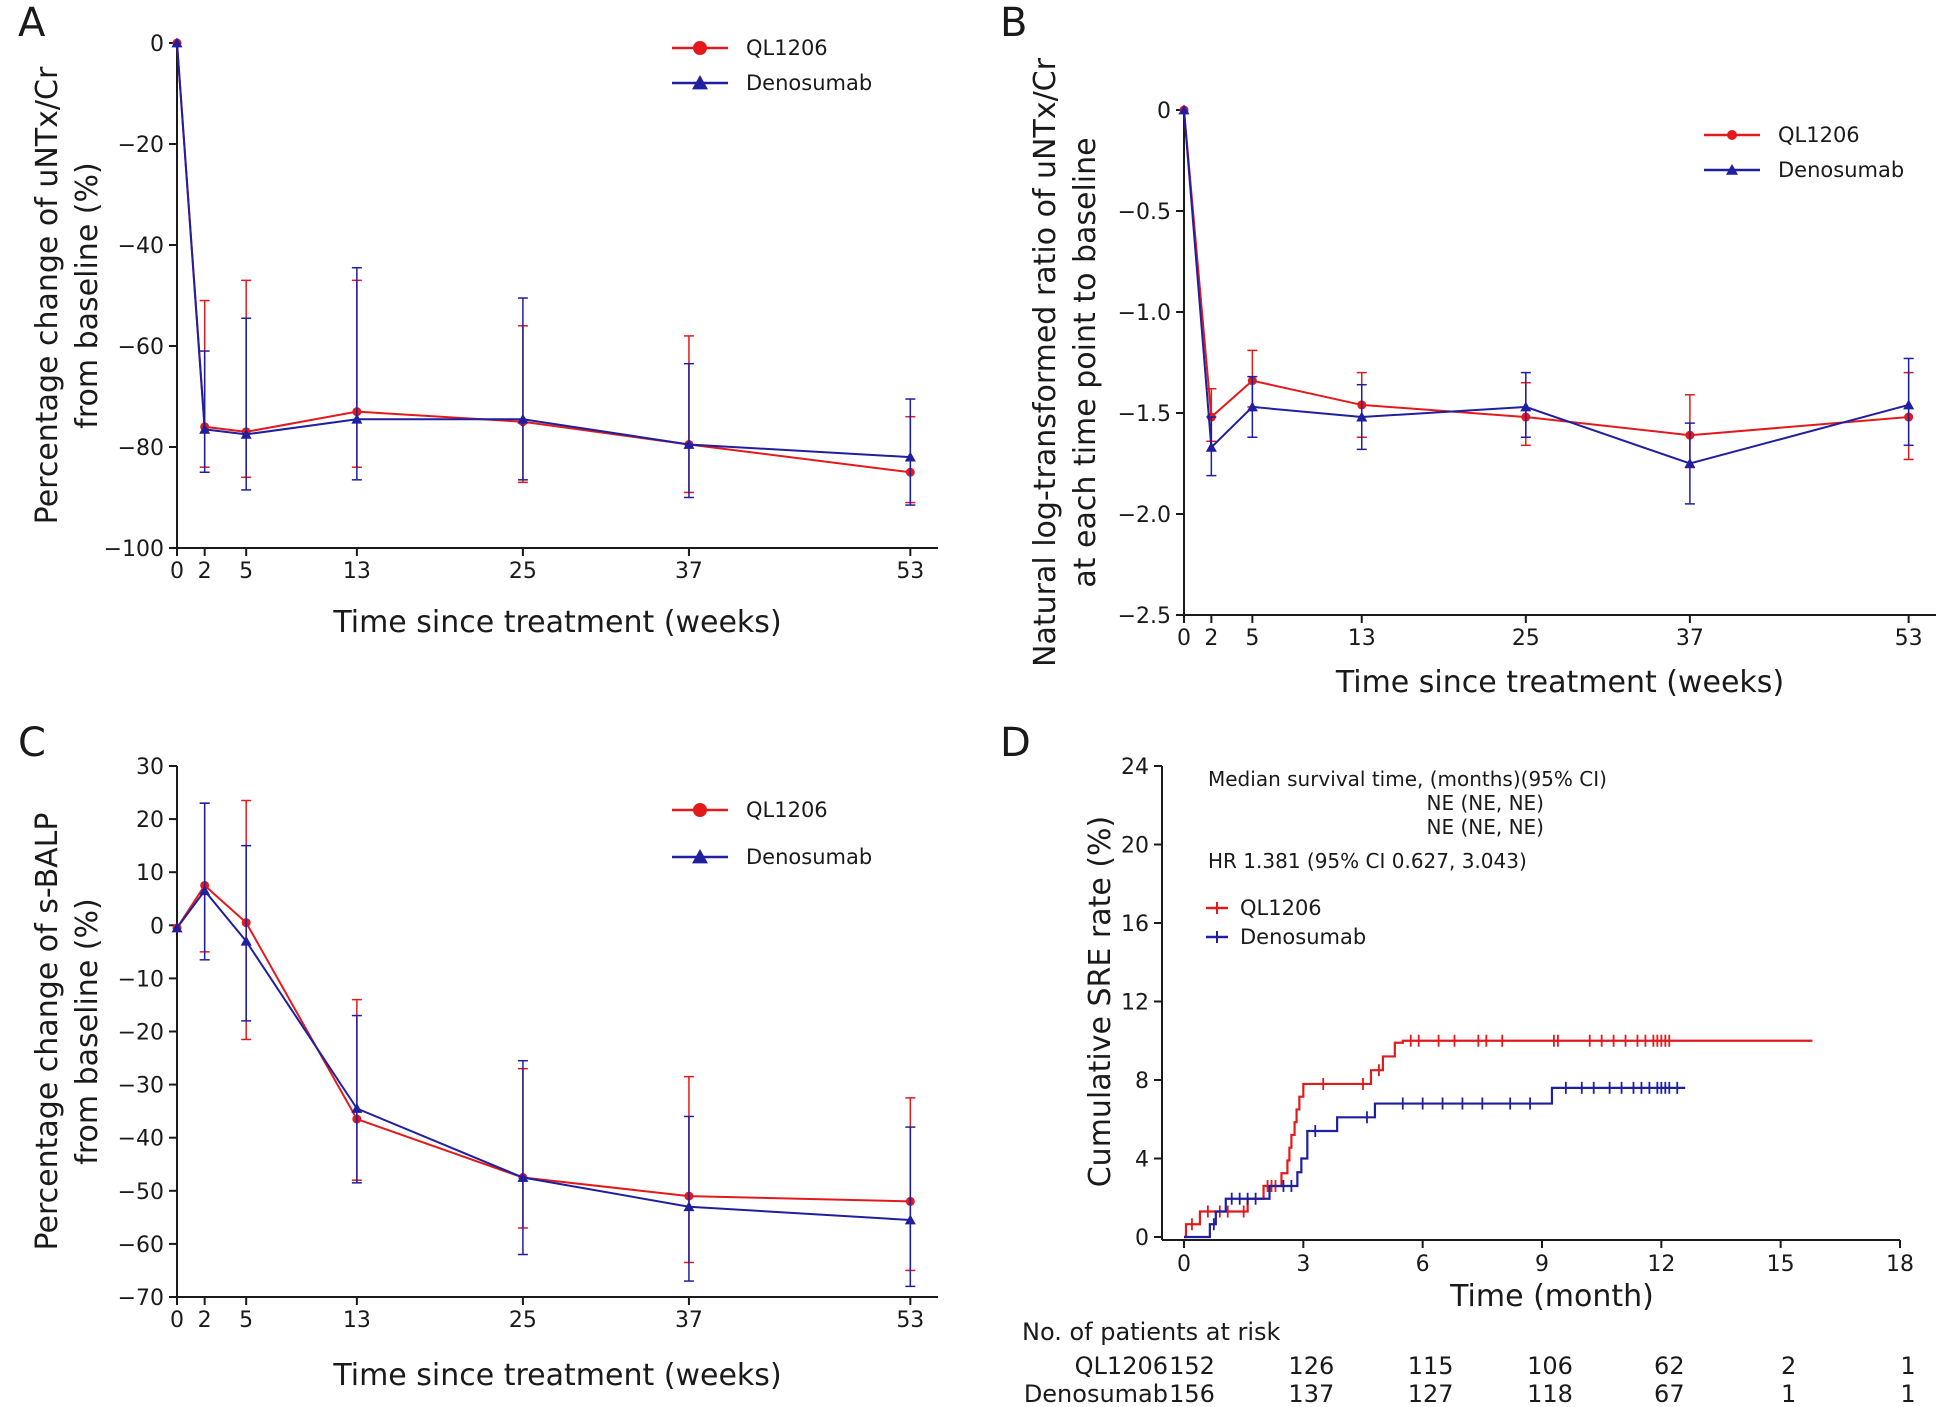  I want to click on legend-label: Denosumab, so click(1303, 937).